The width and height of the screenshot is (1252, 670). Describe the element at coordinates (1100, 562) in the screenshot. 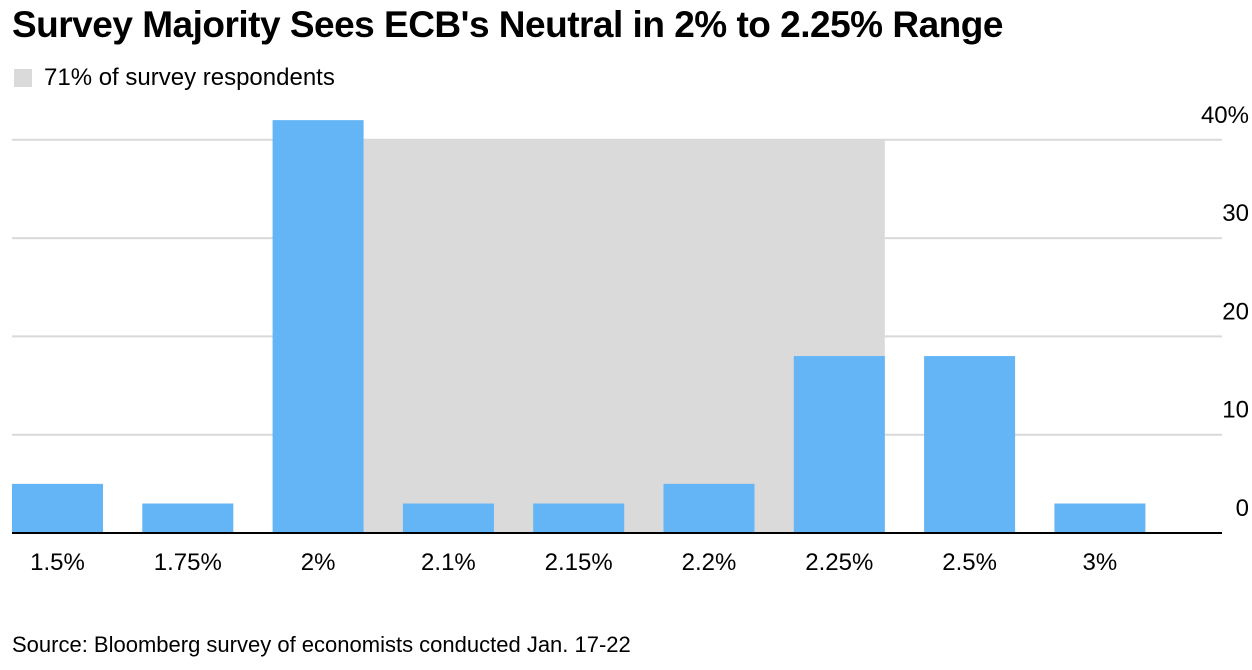

I see `x-tick-label-3%: 3%` at that location.